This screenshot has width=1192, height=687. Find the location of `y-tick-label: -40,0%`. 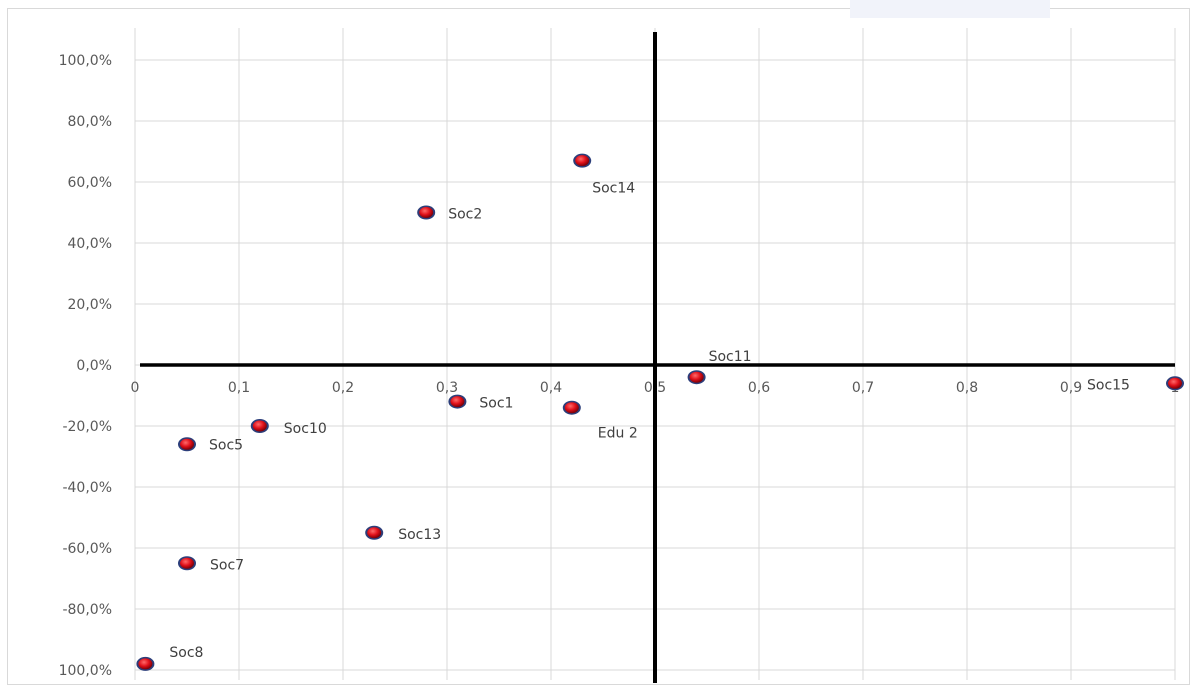

y-tick-label: -40,0% is located at coordinates (87, 488).